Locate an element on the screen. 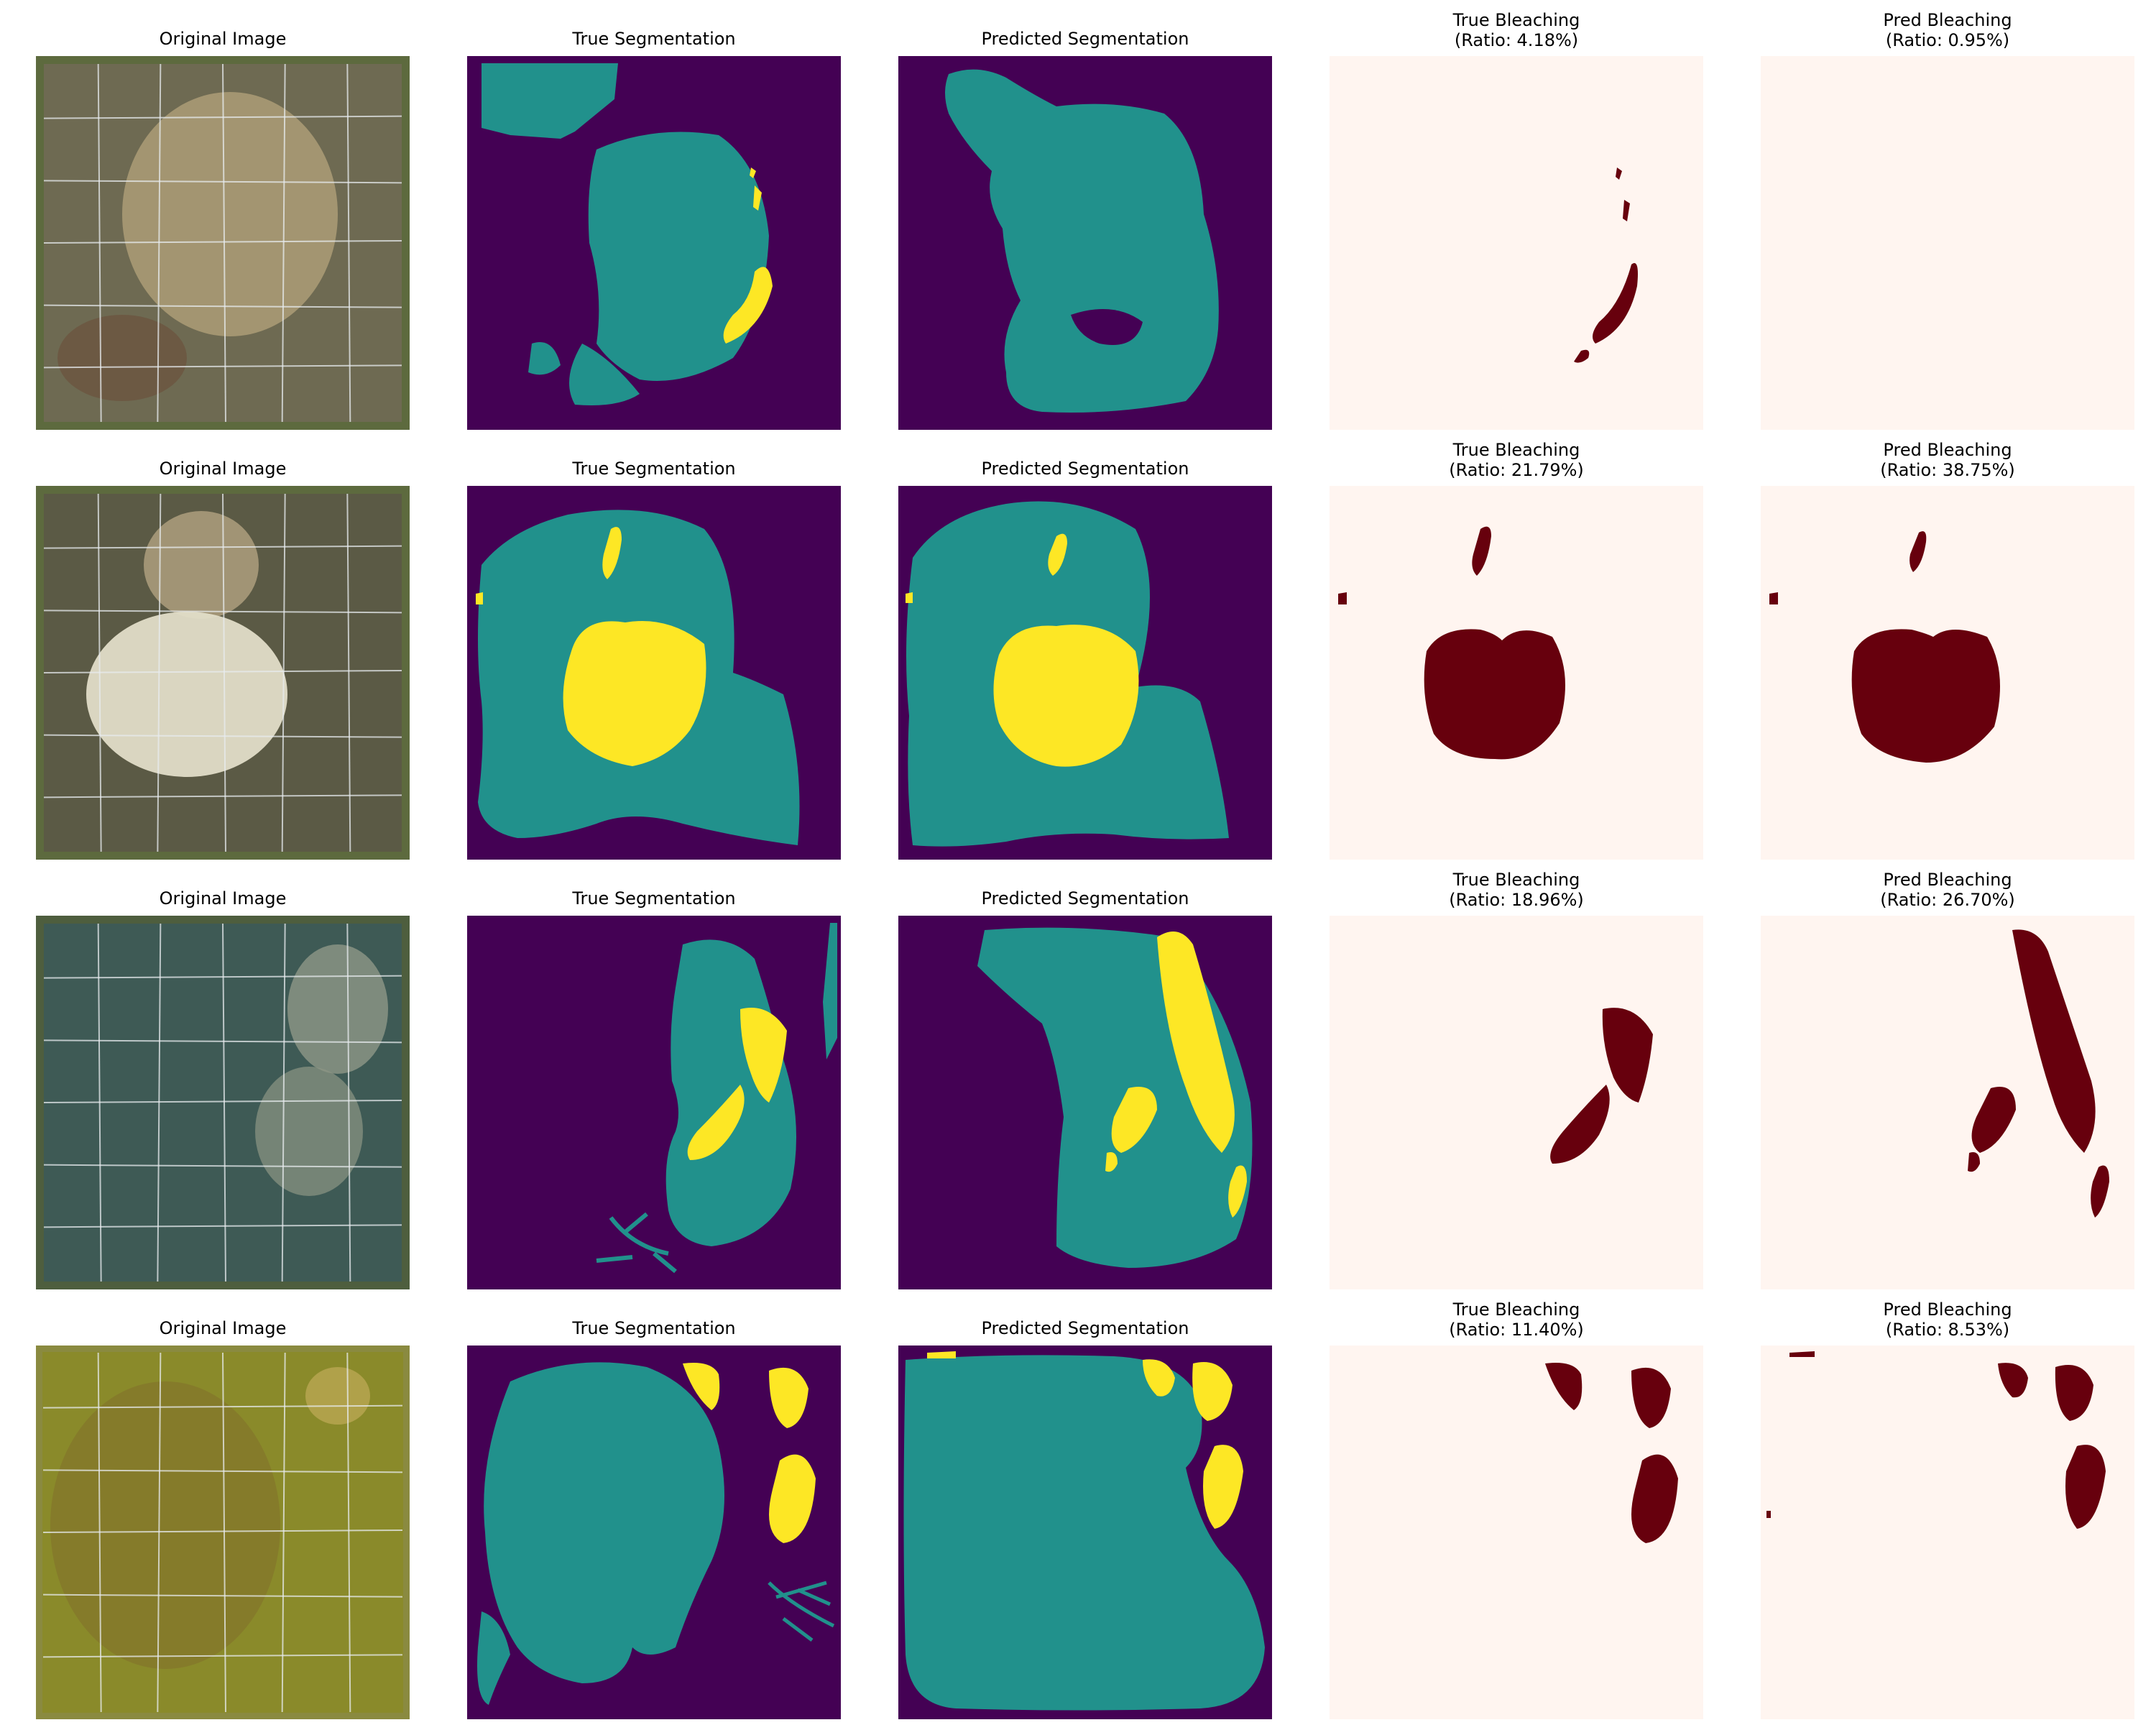 This screenshot has width=2156, height=1725. panel-title: True Bleaching (Ratio: 21.79%) is located at coordinates (1517, 460).